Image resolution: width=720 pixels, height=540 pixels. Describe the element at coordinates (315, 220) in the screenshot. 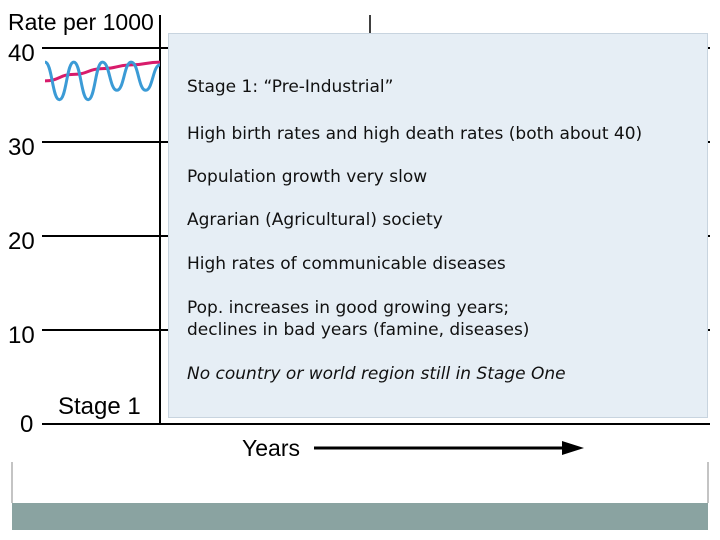

I see `overlay-bullet-agrarian: Agrarian (Agricultural) society` at that location.